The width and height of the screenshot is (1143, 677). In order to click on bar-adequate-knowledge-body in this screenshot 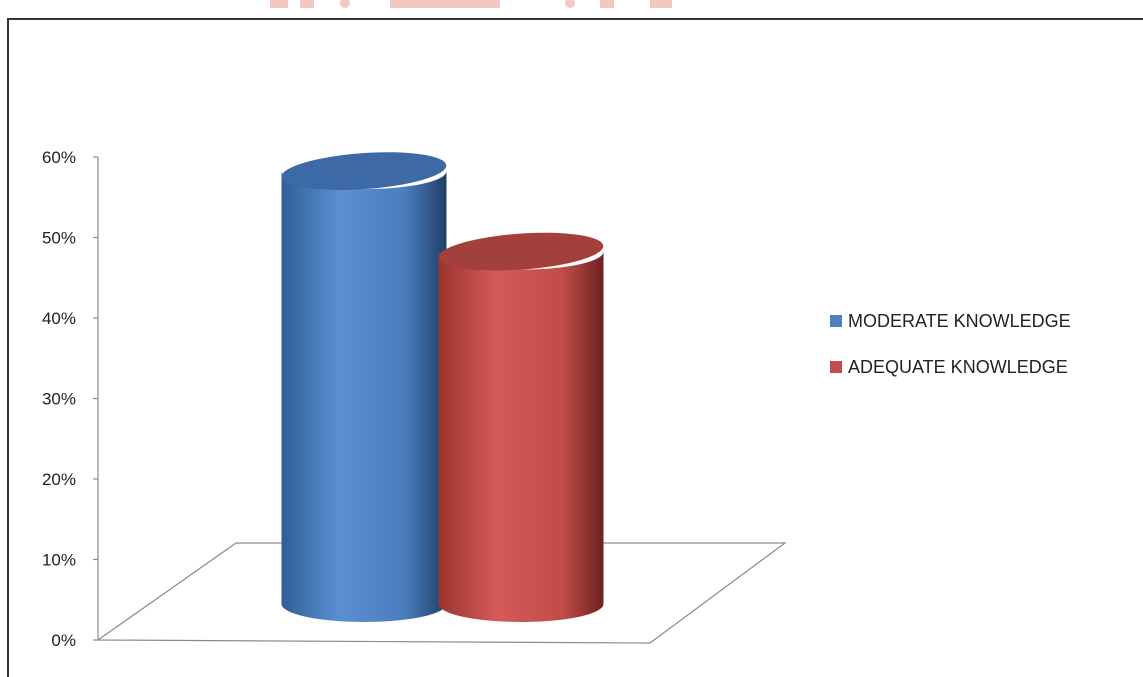, I will do `click(521, 436)`.